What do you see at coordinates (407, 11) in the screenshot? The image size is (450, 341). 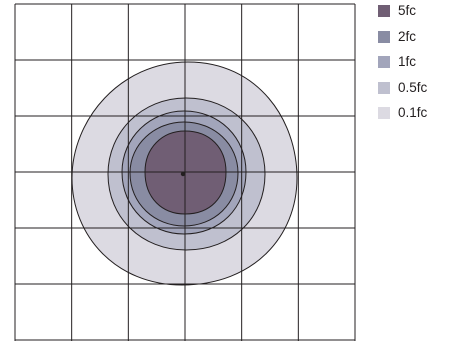 I see `legend-label-5fc: 5fc` at bounding box center [407, 11].